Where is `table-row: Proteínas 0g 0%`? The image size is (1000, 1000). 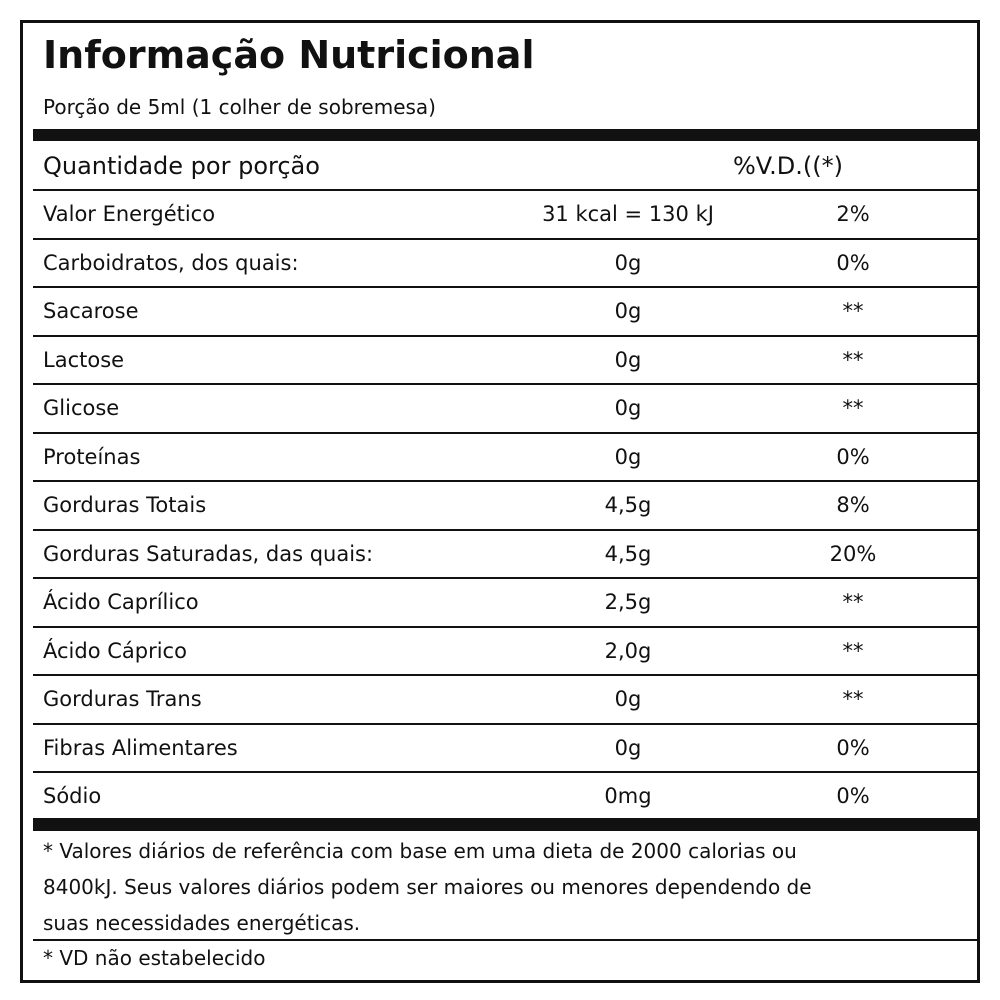
table-row: Proteínas 0g 0% is located at coordinates (505, 458).